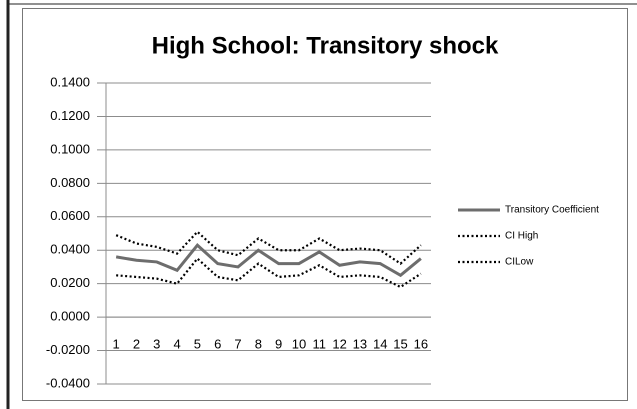 The image size is (637, 409). What do you see at coordinates (116, 344) in the screenshot?
I see `x-tick-label: 1` at bounding box center [116, 344].